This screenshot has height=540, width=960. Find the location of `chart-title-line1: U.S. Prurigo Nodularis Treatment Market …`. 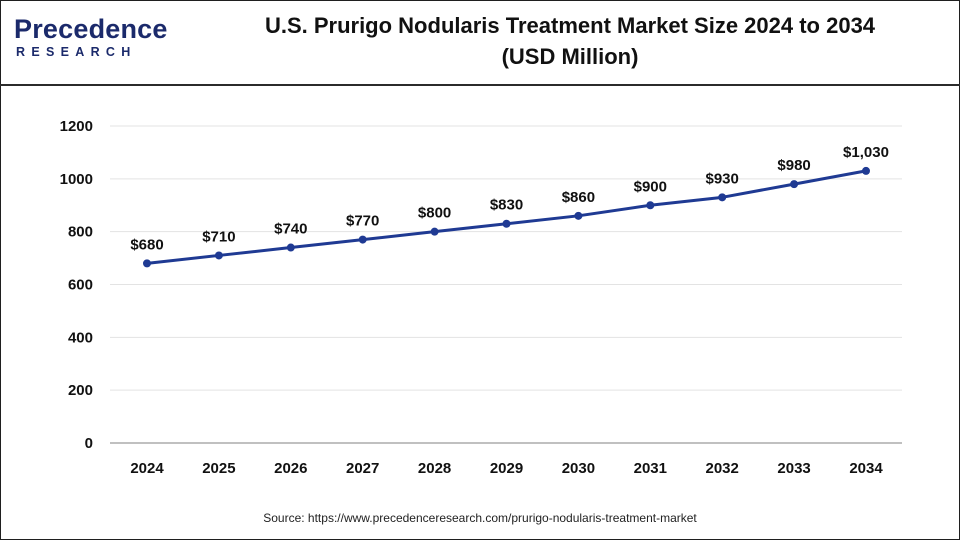

chart-title-line1: U.S. Prurigo Nodularis Treatment Market … is located at coordinates (570, 25).